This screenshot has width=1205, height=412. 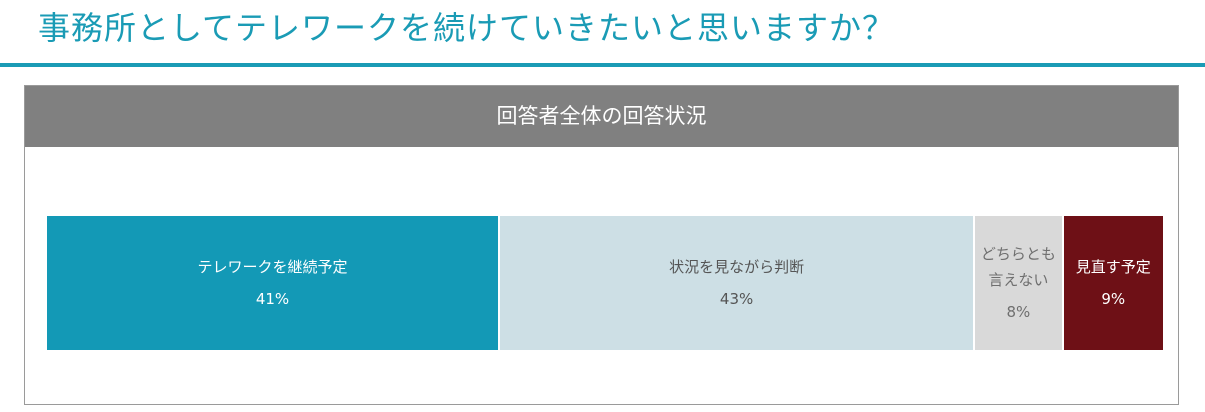 What do you see at coordinates (272, 267) in the screenshot?
I see `segment-label: テレワークを継続予定` at bounding box center [272, 267].